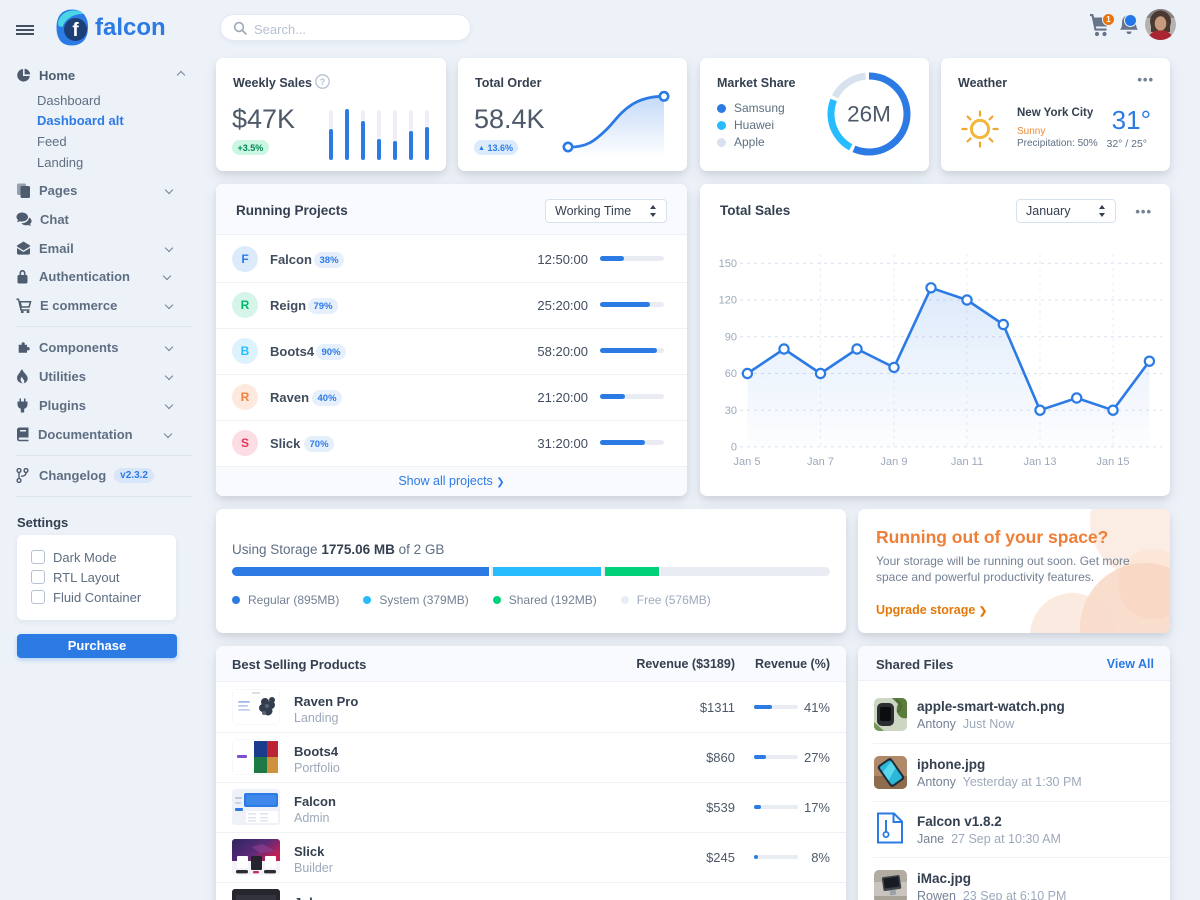 The width and height of the screenshot is (1200, 900). I want to click on svg-text: Jan 13, so click(1039, 462).